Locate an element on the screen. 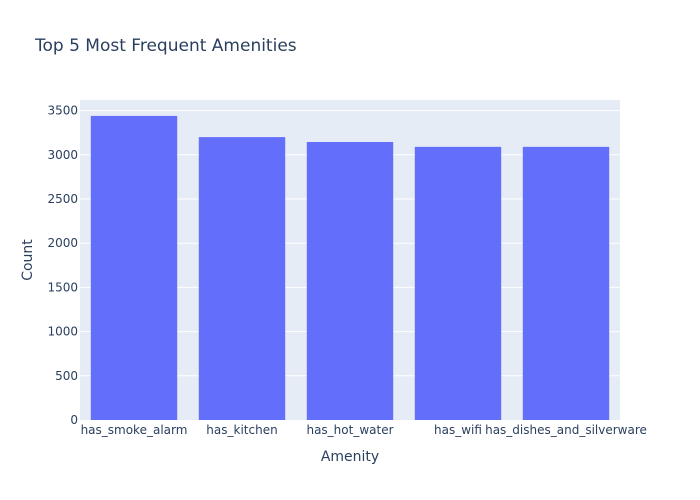  bar-has-kitchen is located at coordinates (242, 278).